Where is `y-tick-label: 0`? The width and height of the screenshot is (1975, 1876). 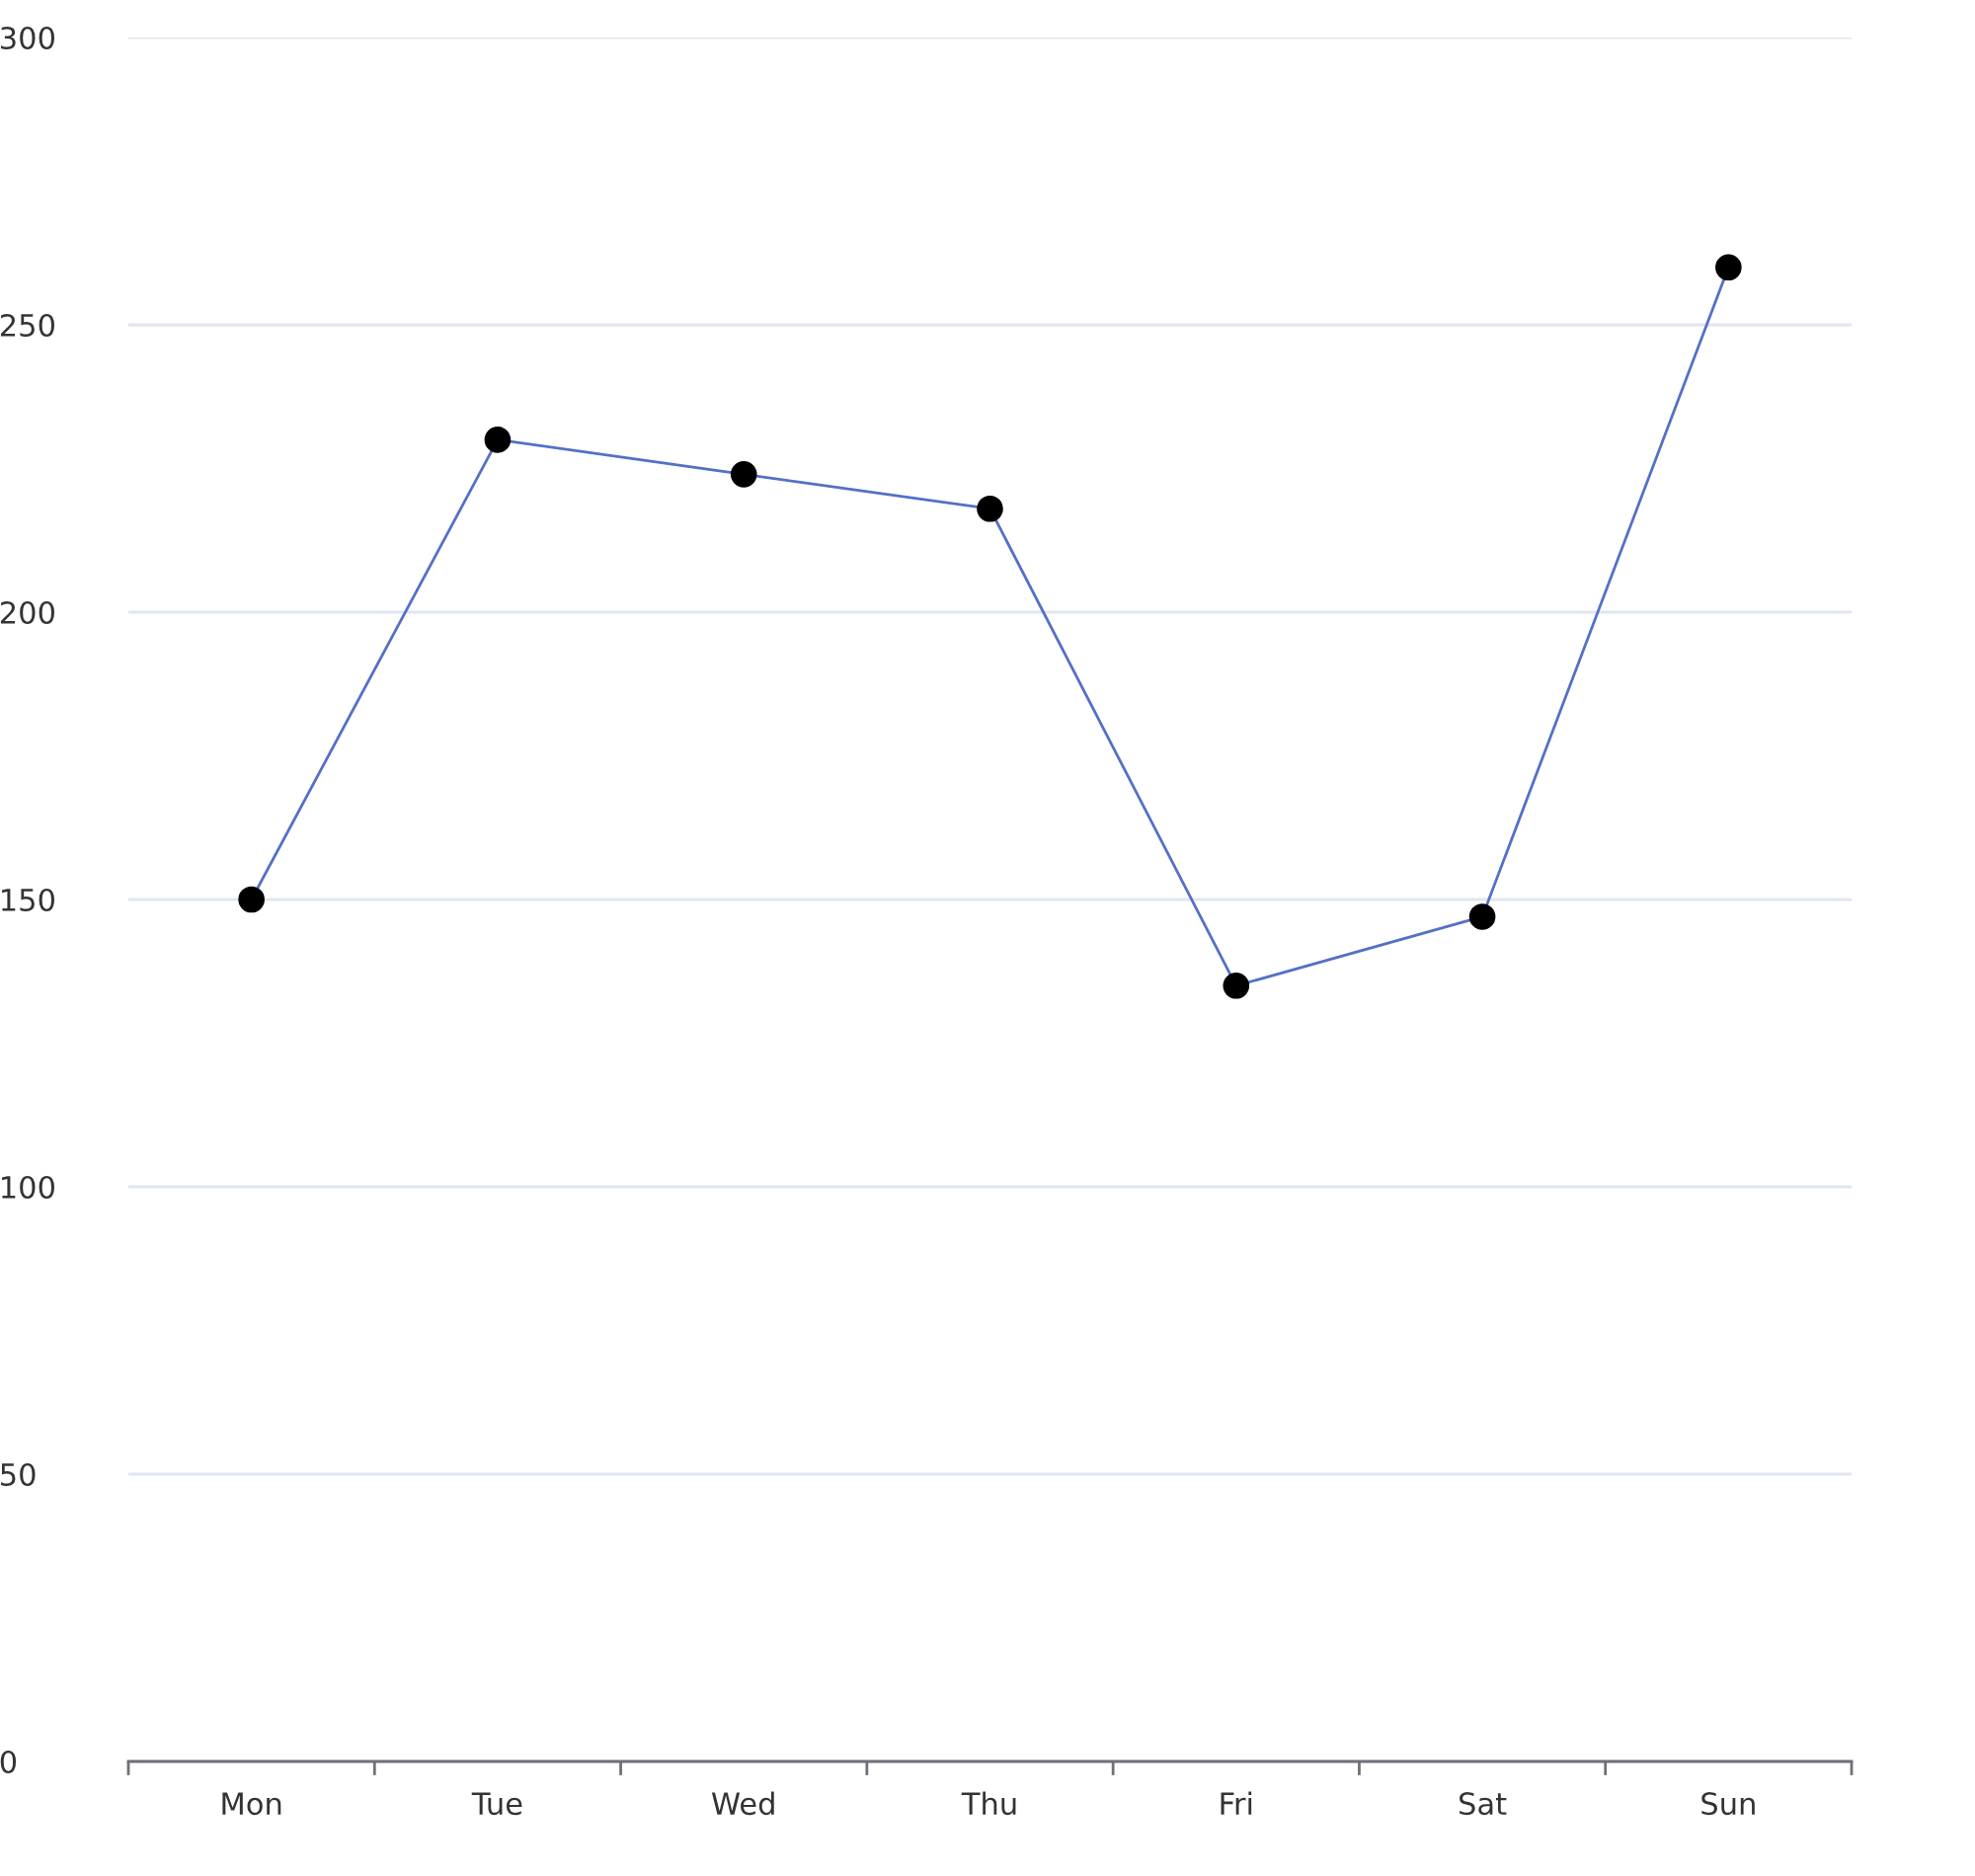 y-tick-label: 0 is located at coordinates (8, 1762).